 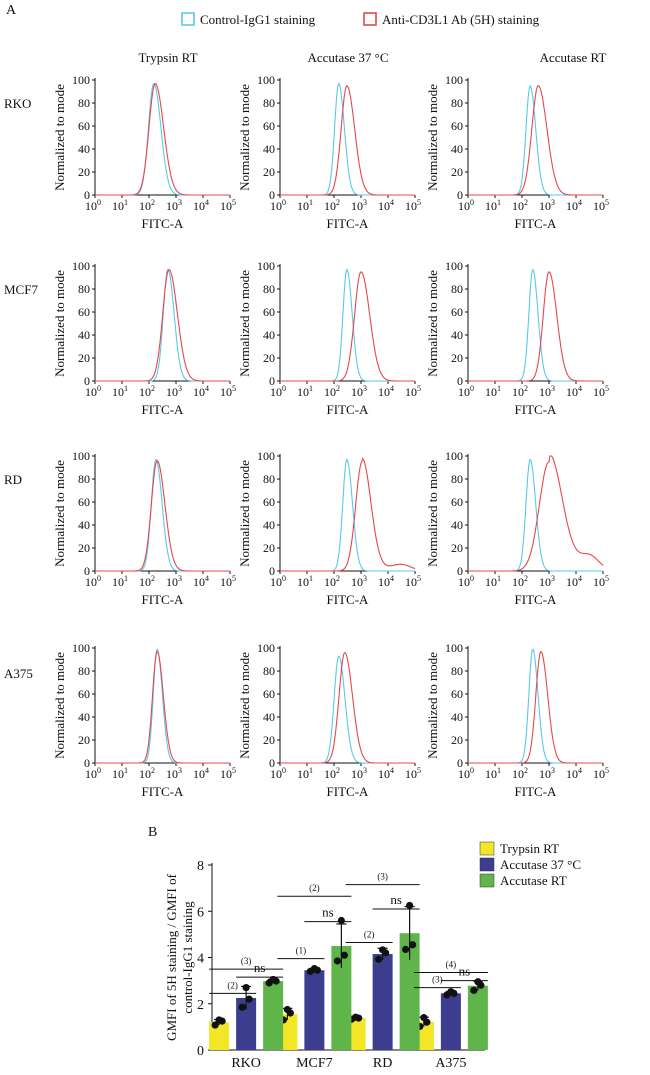 I want to click on category-label: RKO, so click(x=246, y=1063).